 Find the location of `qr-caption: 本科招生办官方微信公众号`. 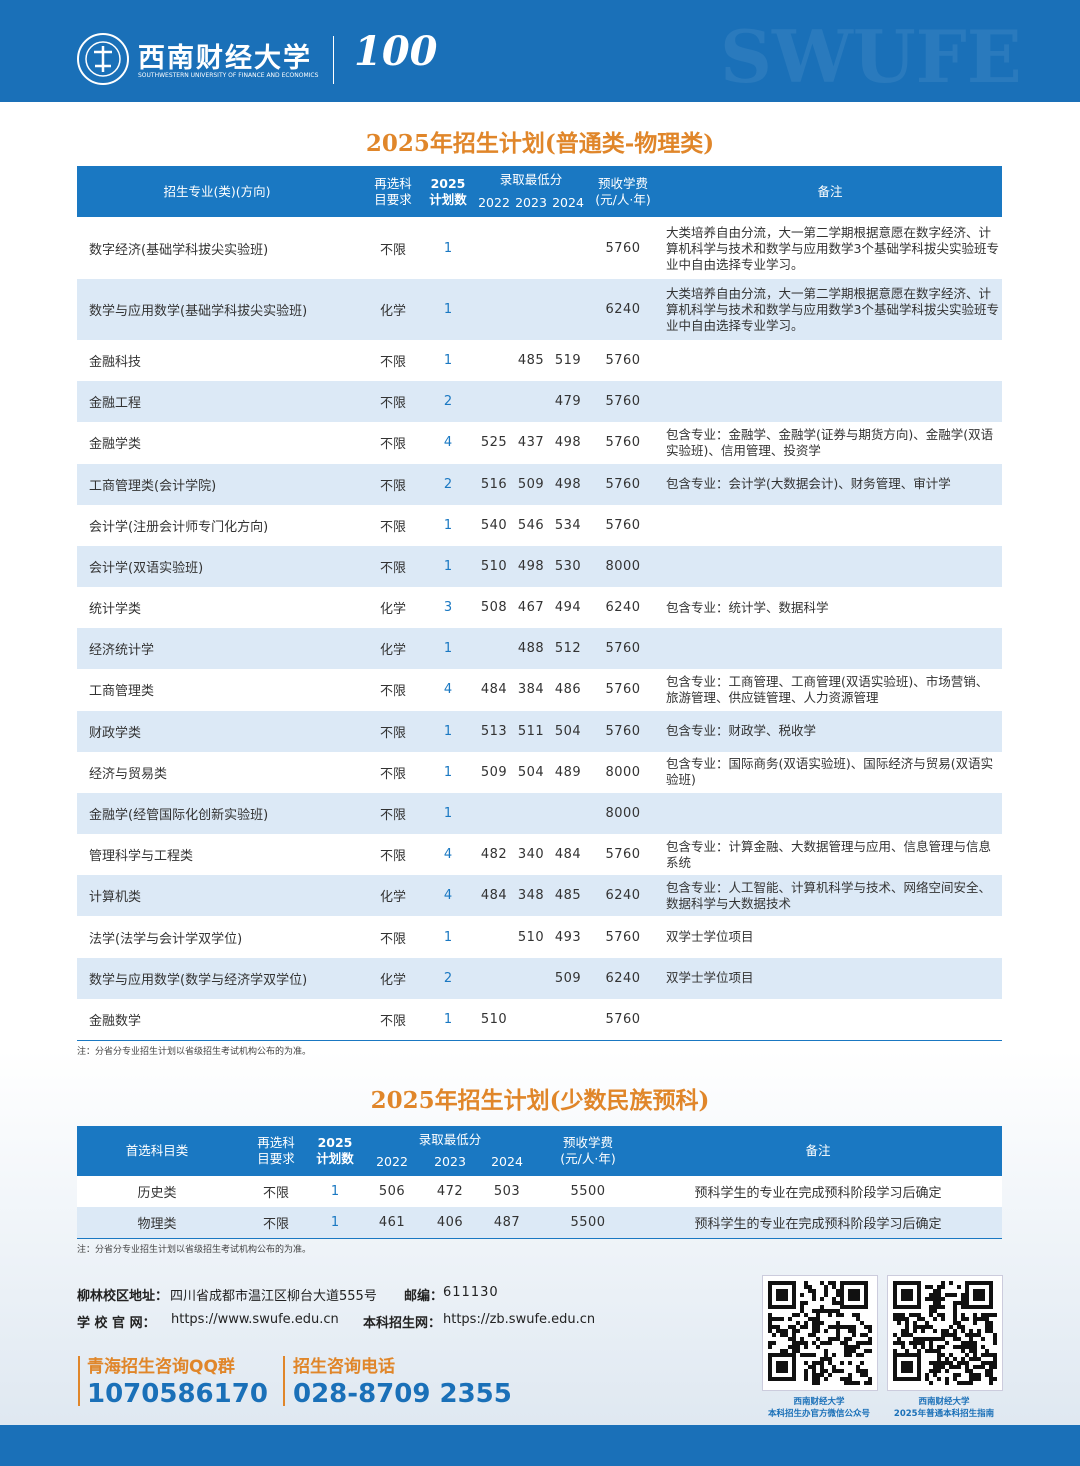

qr-caption: 本科招生办官方微信公众号 is located at coordinates (818, 1414).